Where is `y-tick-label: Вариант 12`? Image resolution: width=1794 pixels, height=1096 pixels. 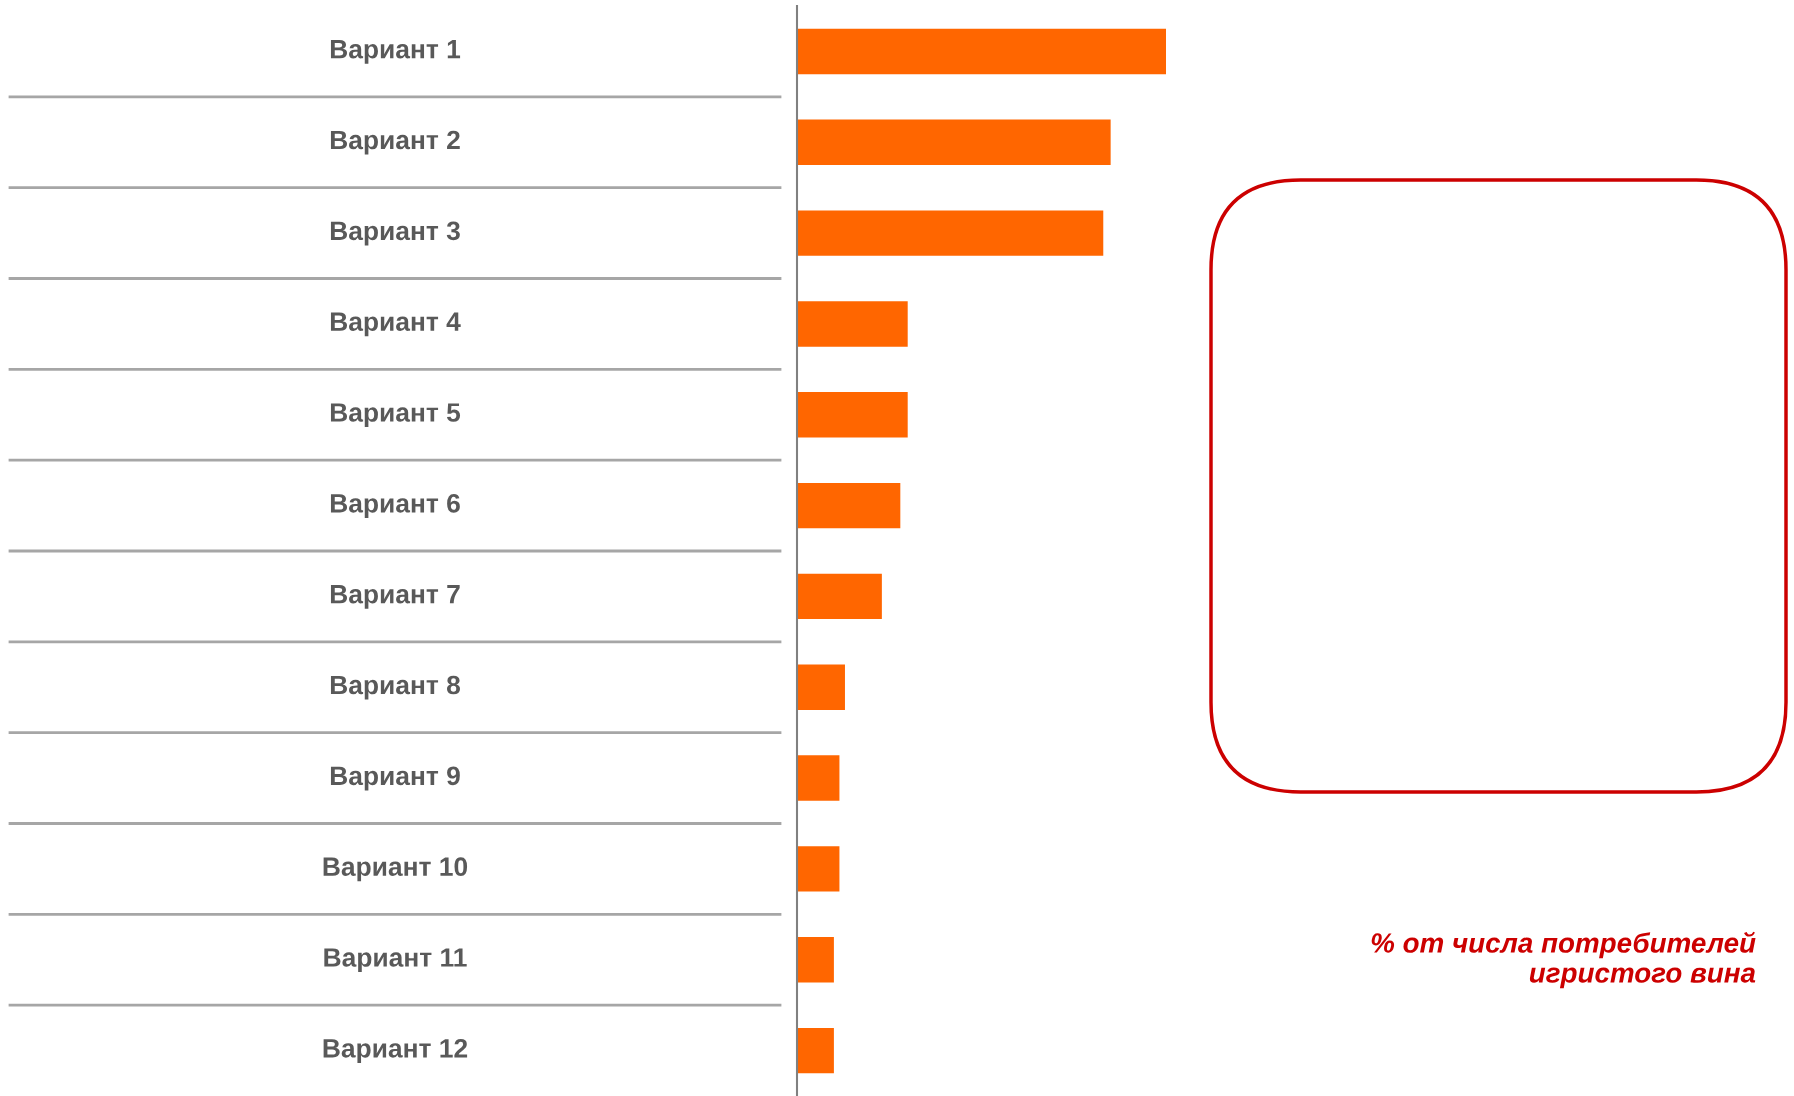
y-tick-label: Вариант 12 is located at coordinates (395, 1050).